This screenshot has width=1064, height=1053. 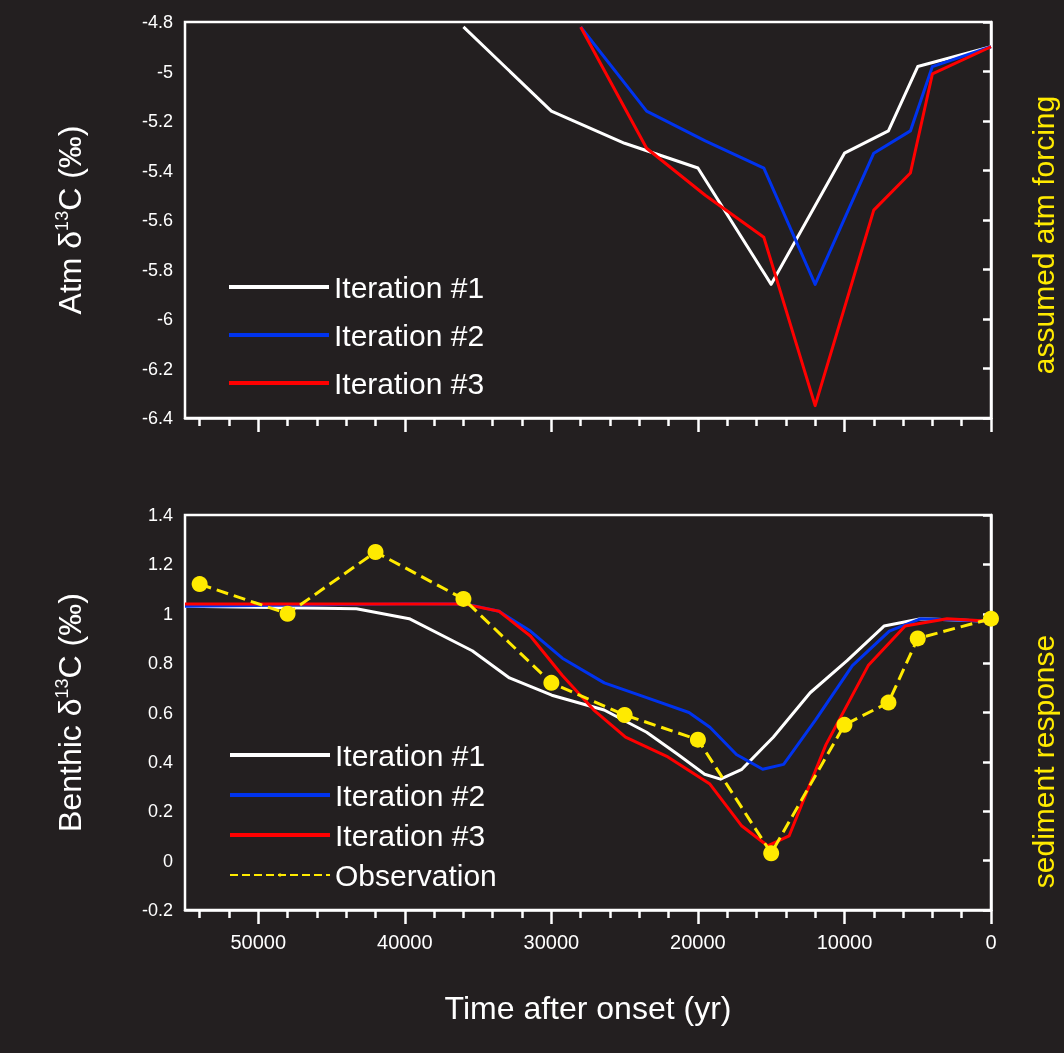 I want to click on y-tick-label: -6.2, so click(x=157, y=368).